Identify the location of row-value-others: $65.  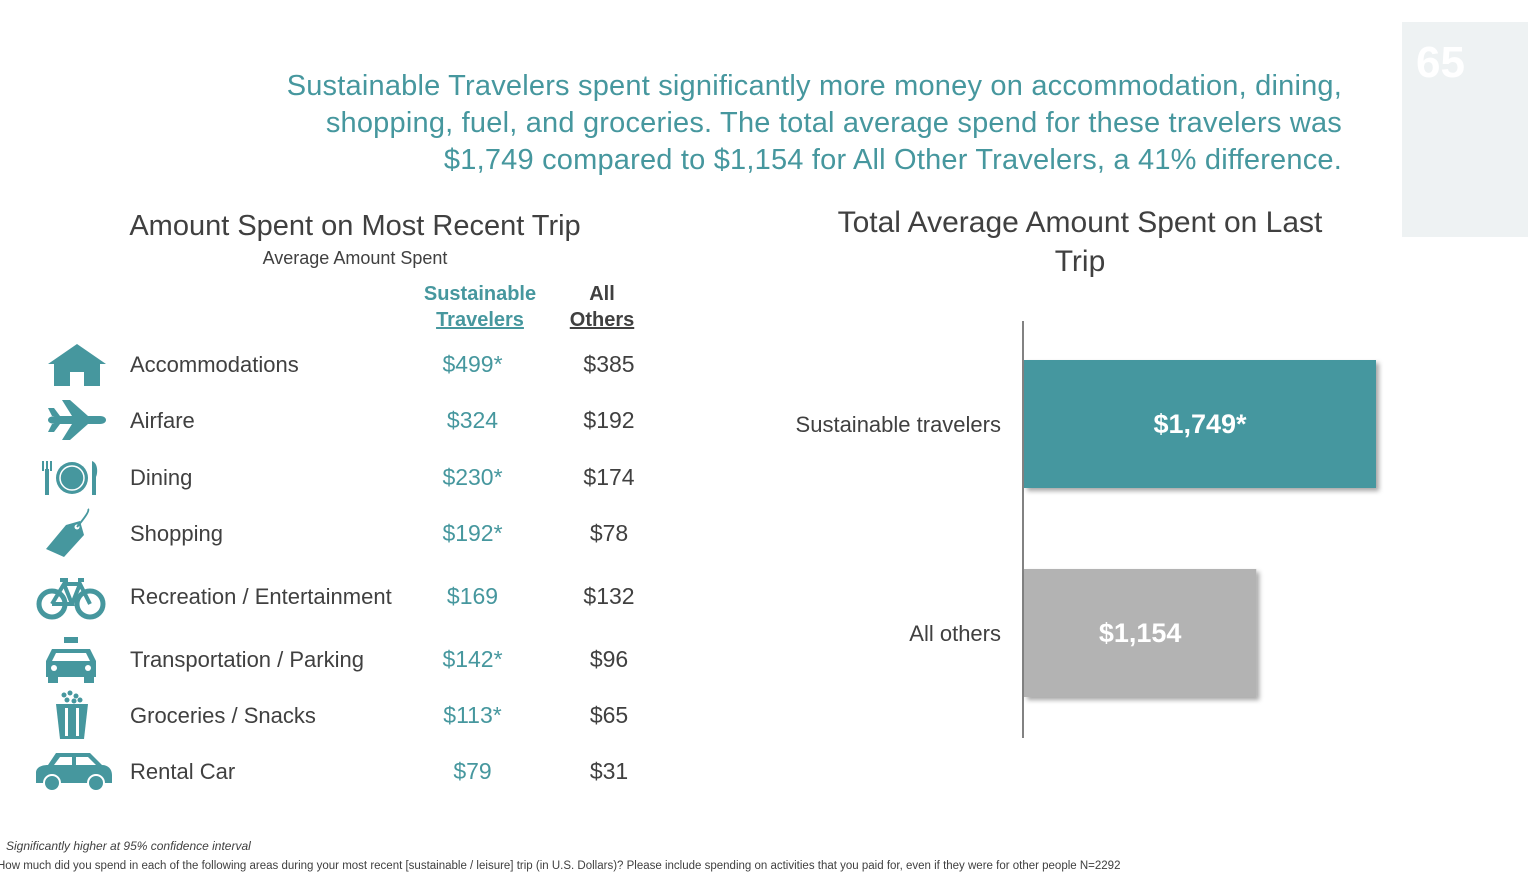
(609, 714).